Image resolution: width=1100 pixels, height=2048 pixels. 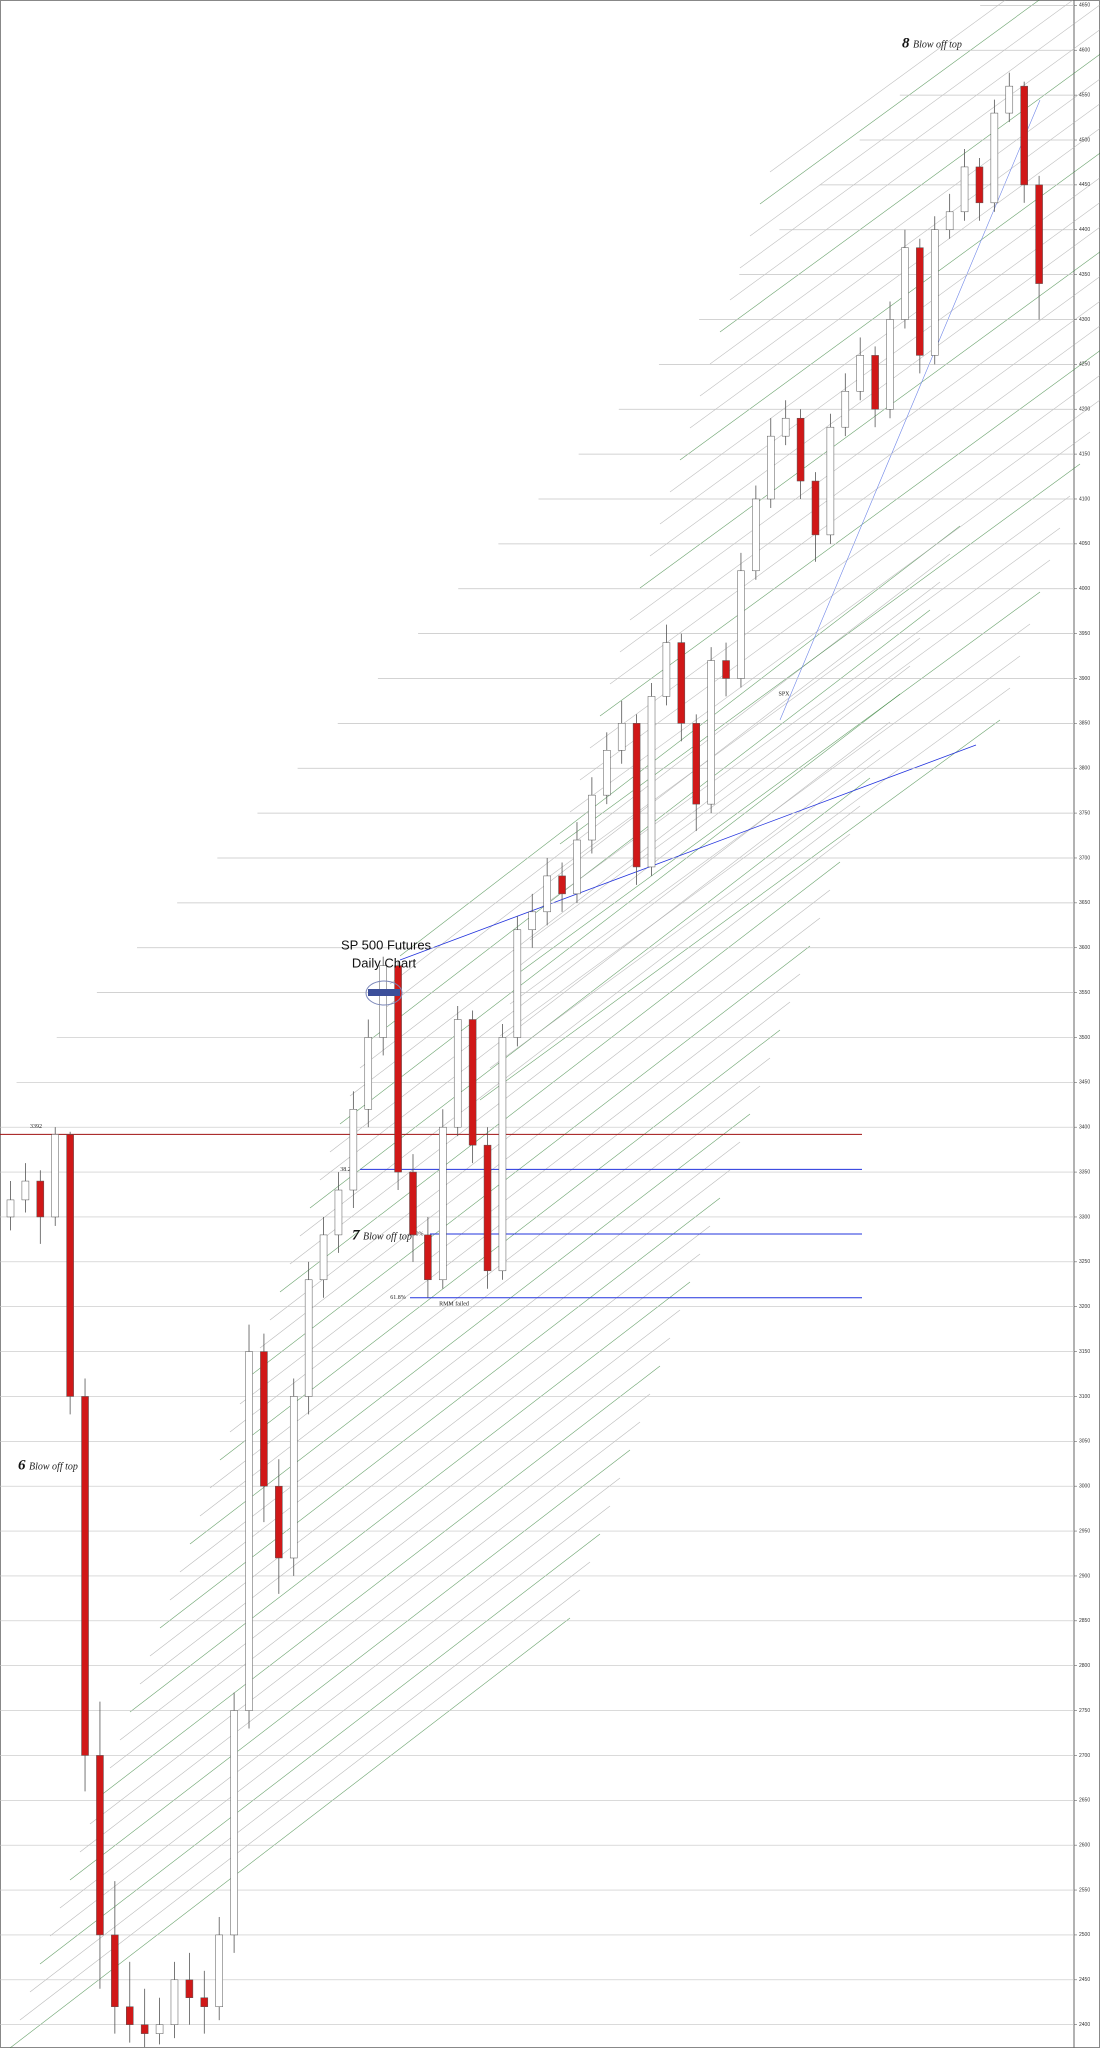 I want to click on y-tick-label: 3100, so click(x=1084, y=1397).